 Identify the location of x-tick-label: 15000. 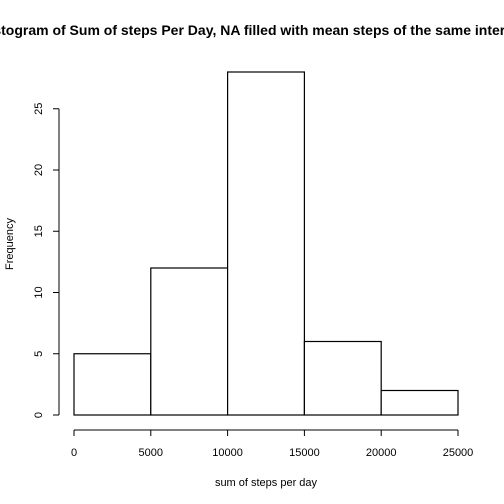
(304, 453).